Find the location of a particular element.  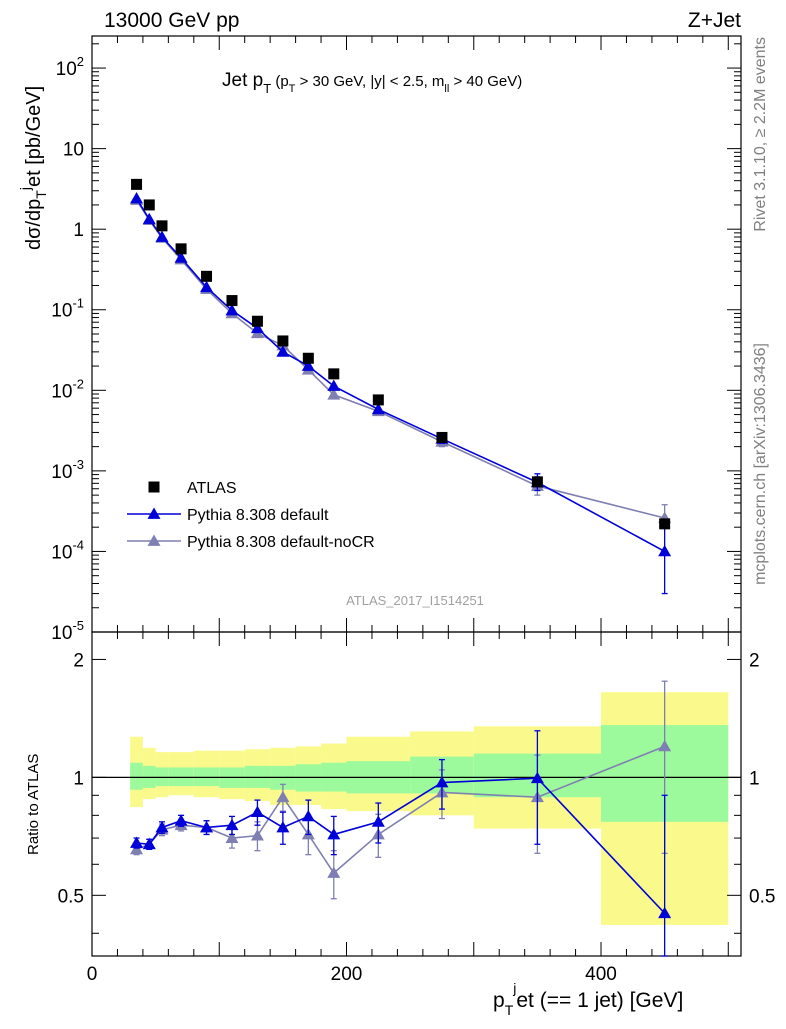

header-right-label: Z+Jet is located at coordinates (714, 20).